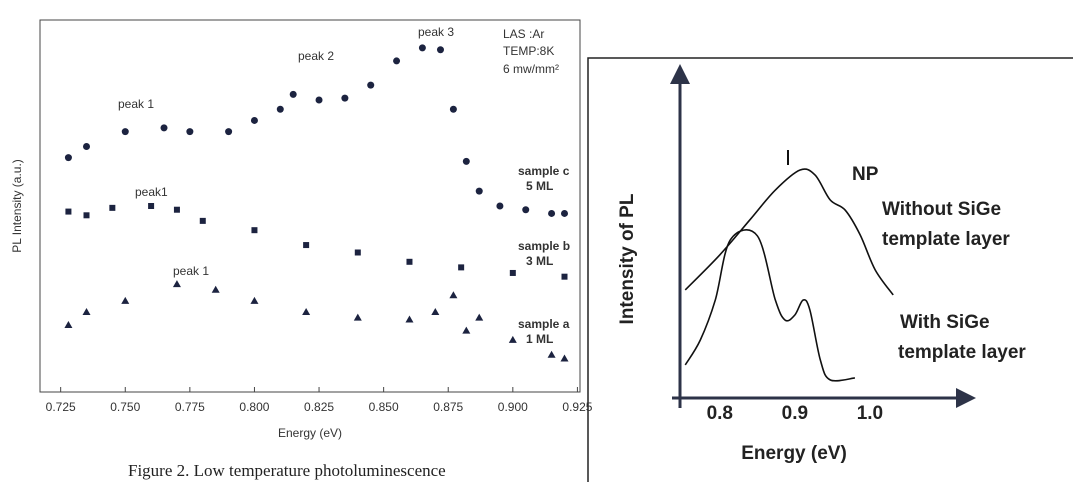 The width and height of the screenshot is (1073, 482). I want to click on y-axis-label: PL Intensity (a.u.), so click(17, 206).